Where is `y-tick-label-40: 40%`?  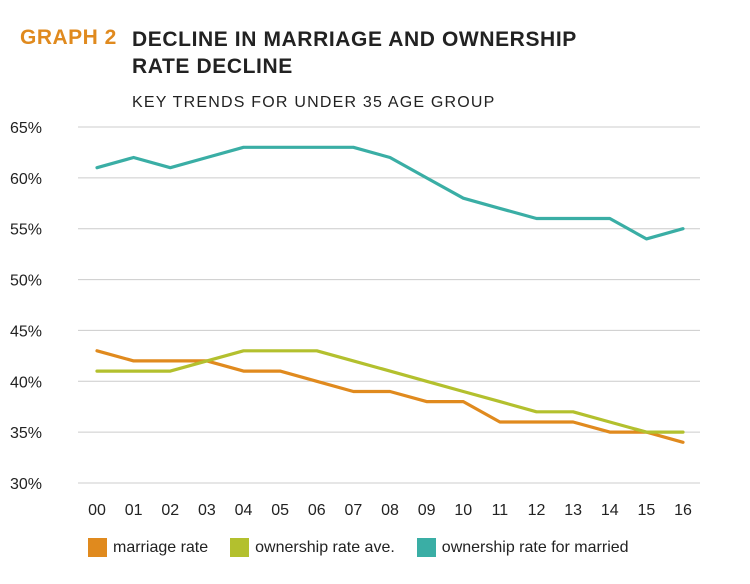 y-tick-label-40: 40% is located at coordinates (26, 382).